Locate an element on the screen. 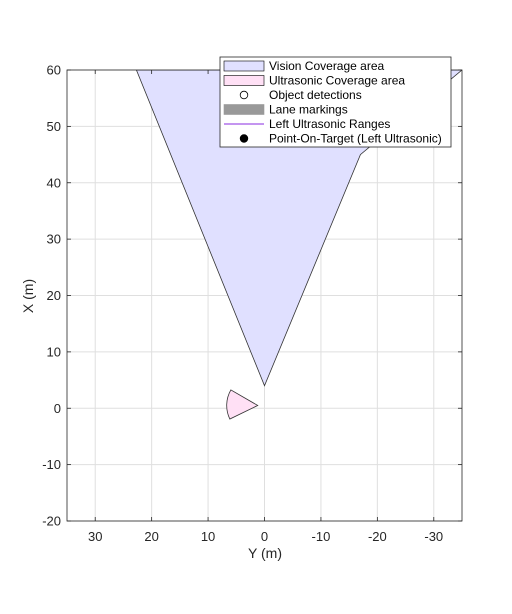 The height and width of the screenshot is (614, 512). legend-entry-label: Left Ultrasonic Ranges is located at coordinates (329, 124).